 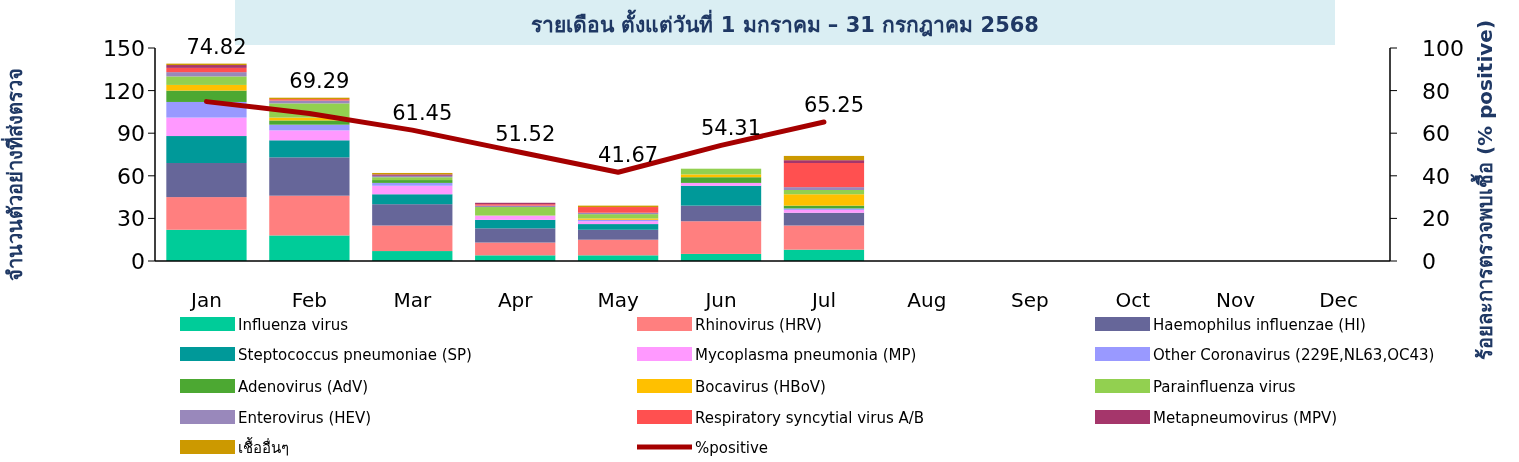 I want to click on data-label: 69.29, so click(x=319, y=80).